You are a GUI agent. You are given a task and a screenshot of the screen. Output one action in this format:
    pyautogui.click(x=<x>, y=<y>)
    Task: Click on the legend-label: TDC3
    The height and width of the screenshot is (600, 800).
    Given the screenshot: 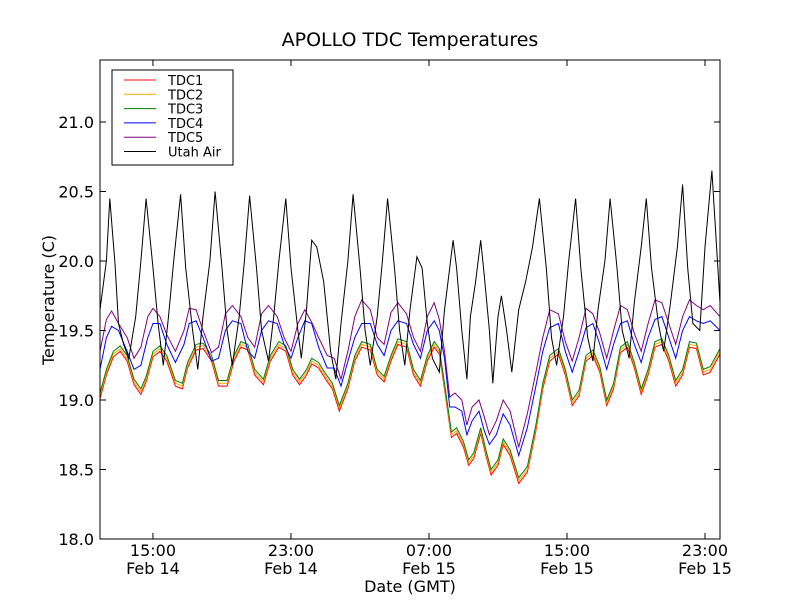 What is the action you would take?
    pyautogui.click(x=185, y=110)
    